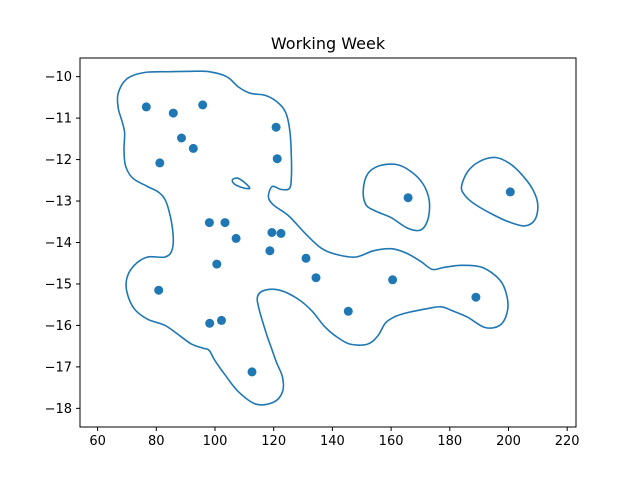 The width and height of the screenshot is (640, 485). What do you see at coordinates (332, 441) in the screenshot?
I see `x-tick-label: 140` at bounding box center [332, 441].